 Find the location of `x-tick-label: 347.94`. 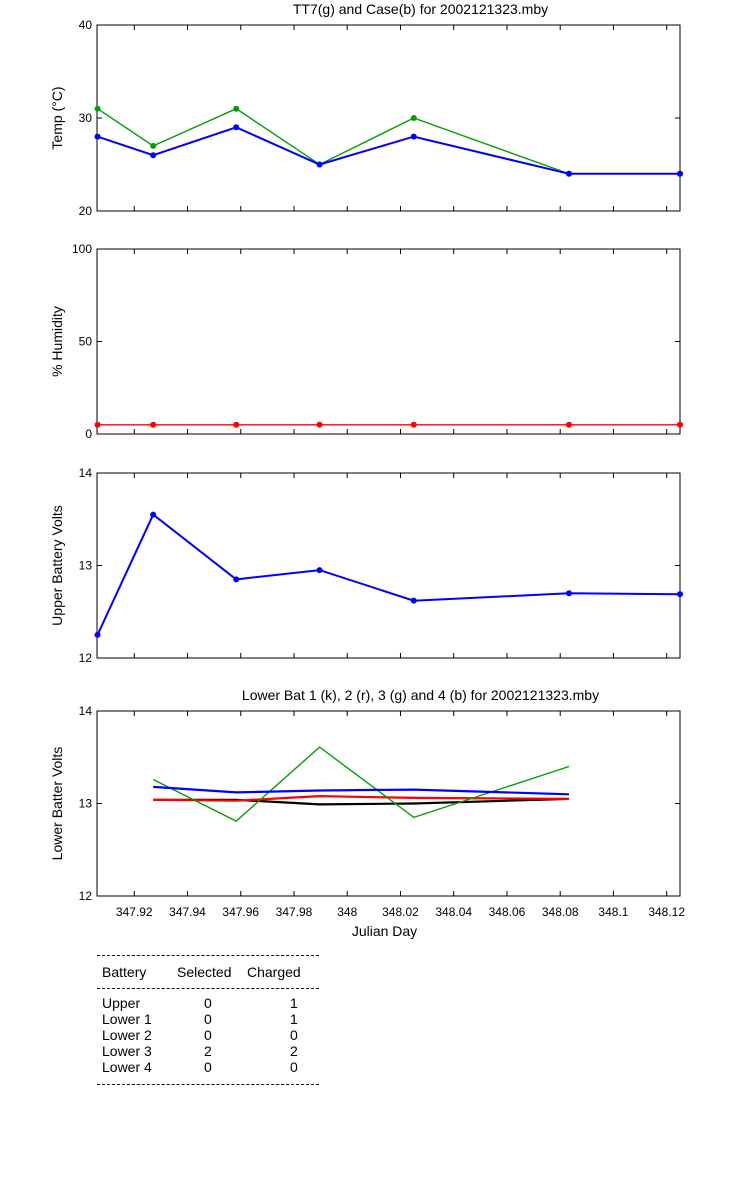

x-tick-label: 347.94 is located at coordinates (187, 912).